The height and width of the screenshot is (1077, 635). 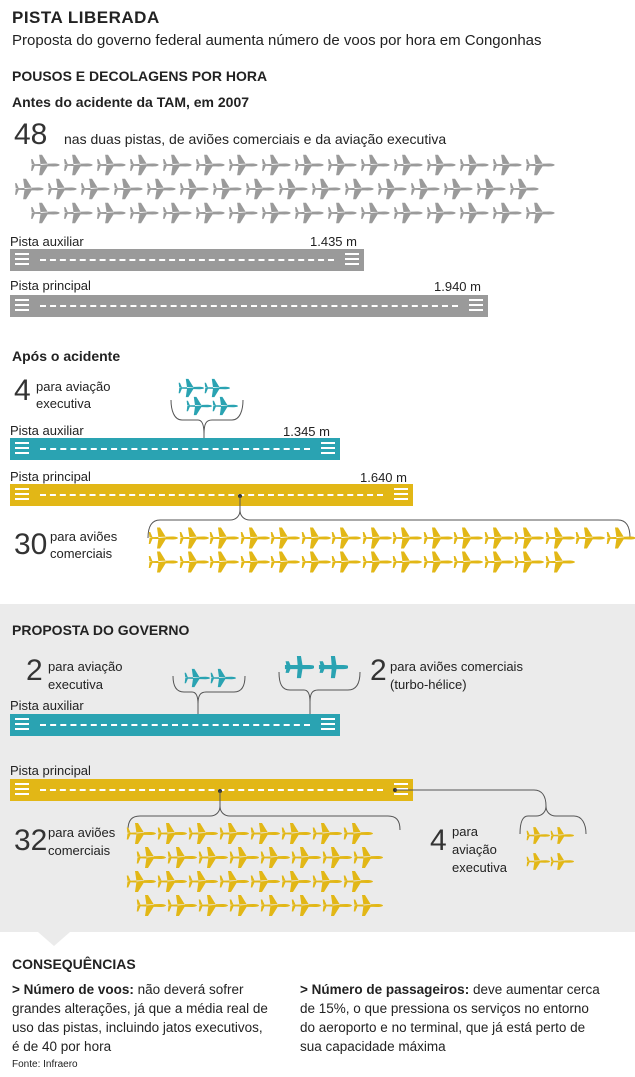 What do you see at coordinates (47, 241) in the screenshot?
I see `before-aux-label: Pista auxiliar` at bounding box center [47, 241].